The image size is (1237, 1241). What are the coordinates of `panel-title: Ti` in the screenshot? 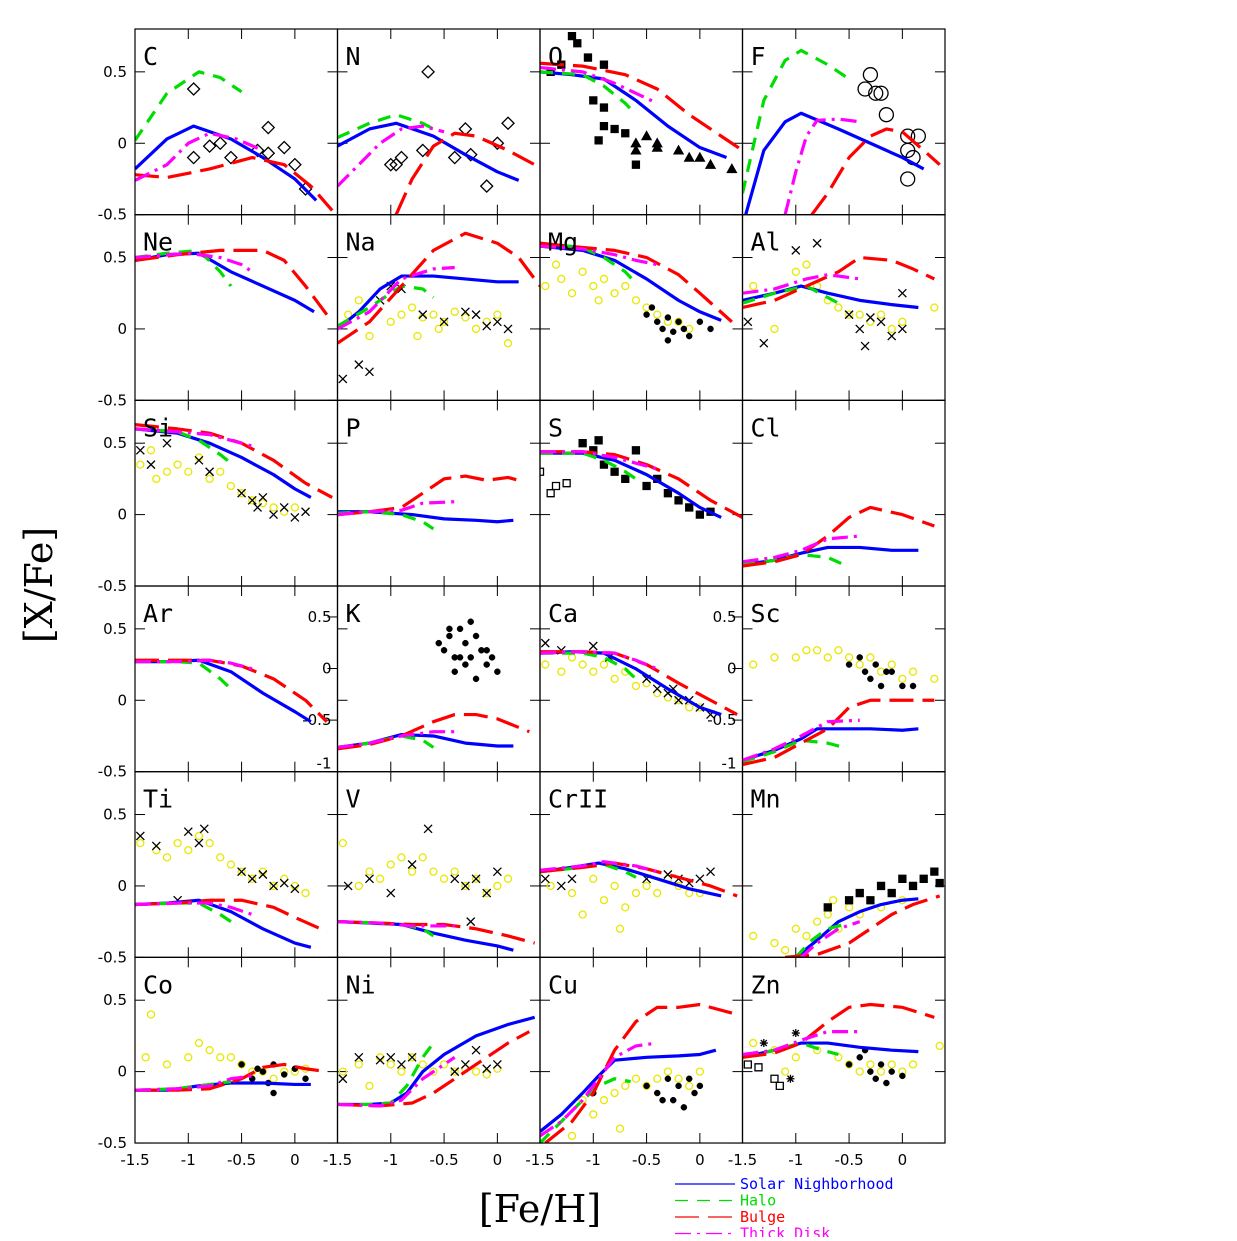 It's located at (158, 799).